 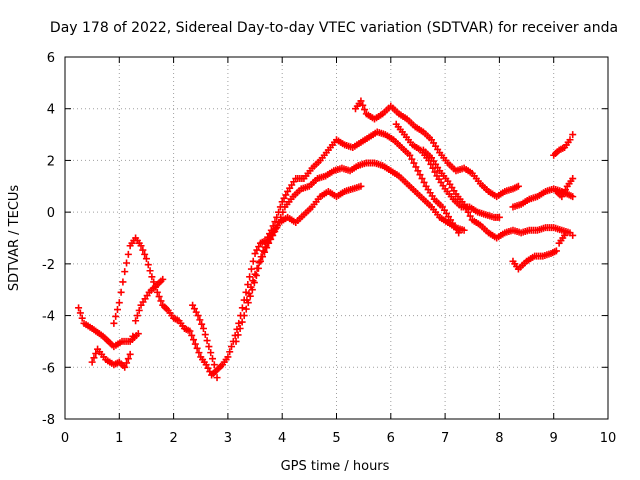 I want to click on x-tick-labels: 0 1 2 3 4 5 6 7 8 9 10, so click(x=338, y=438).